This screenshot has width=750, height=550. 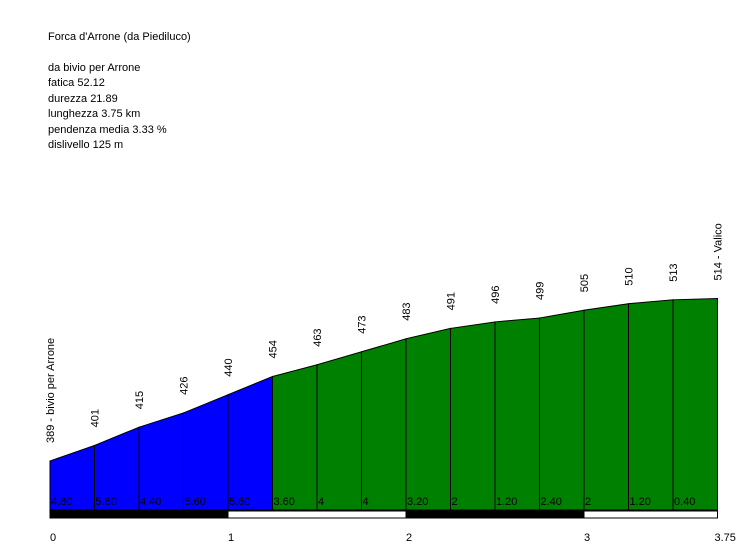 I want to click on segment-gradient-label-0: 4.80, so click(x=61, y=502).